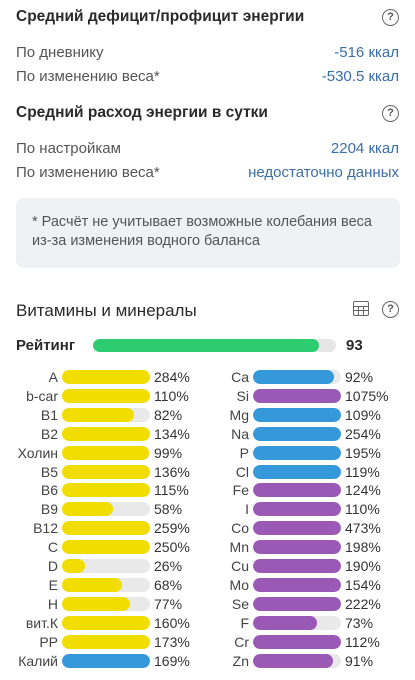 The height and width of the screenshot is (680, 415). I want to click on nutrient-name: Cl, so click(242, 471).